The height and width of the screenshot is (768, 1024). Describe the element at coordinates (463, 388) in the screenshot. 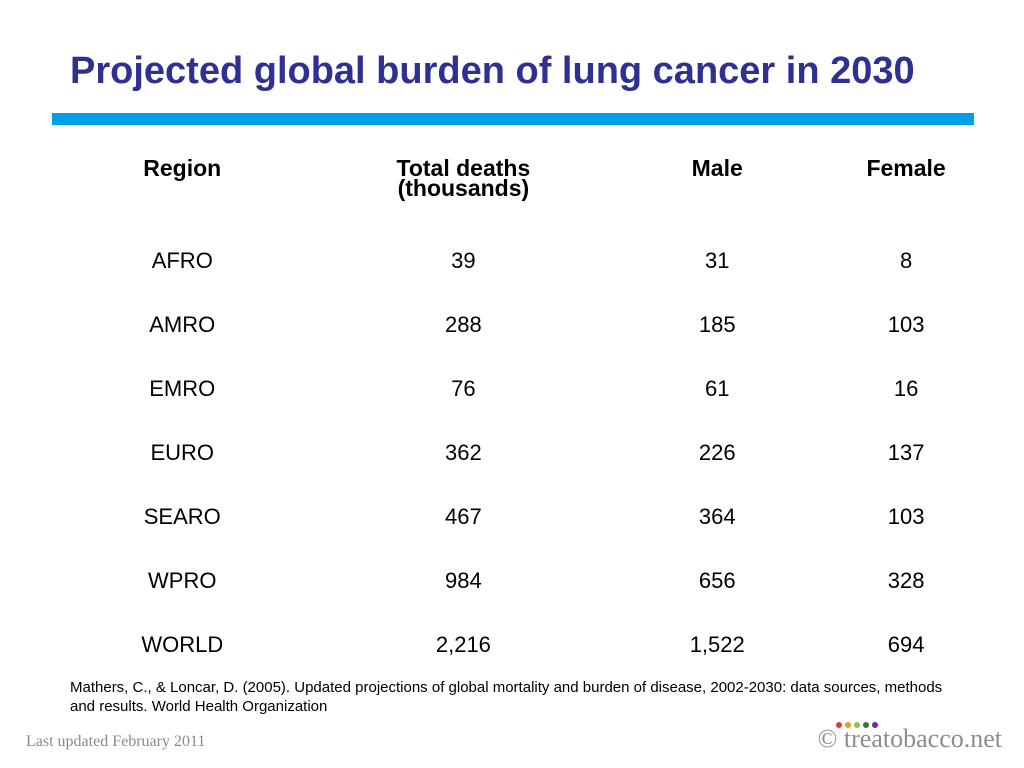

I see `cell-total: 76` at that location.